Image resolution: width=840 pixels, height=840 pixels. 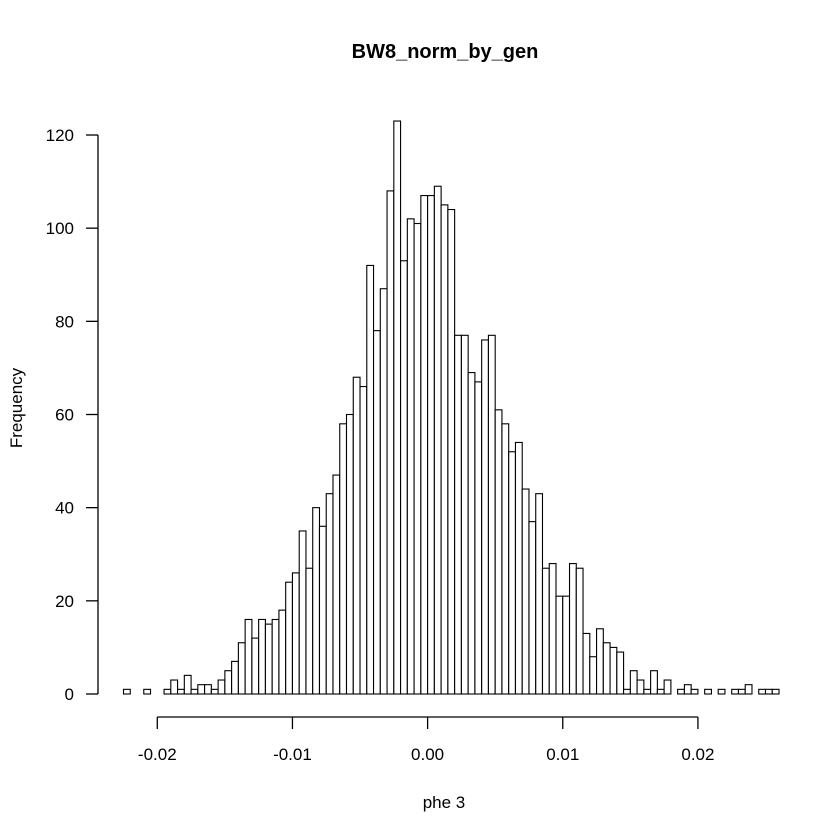 What do you see at coordinates (426, 740) in the screenshot?
I see `x-axis-ticks: -0.02 -0.01 0.00 0.01 0.02` at bounding box center [426, 740].